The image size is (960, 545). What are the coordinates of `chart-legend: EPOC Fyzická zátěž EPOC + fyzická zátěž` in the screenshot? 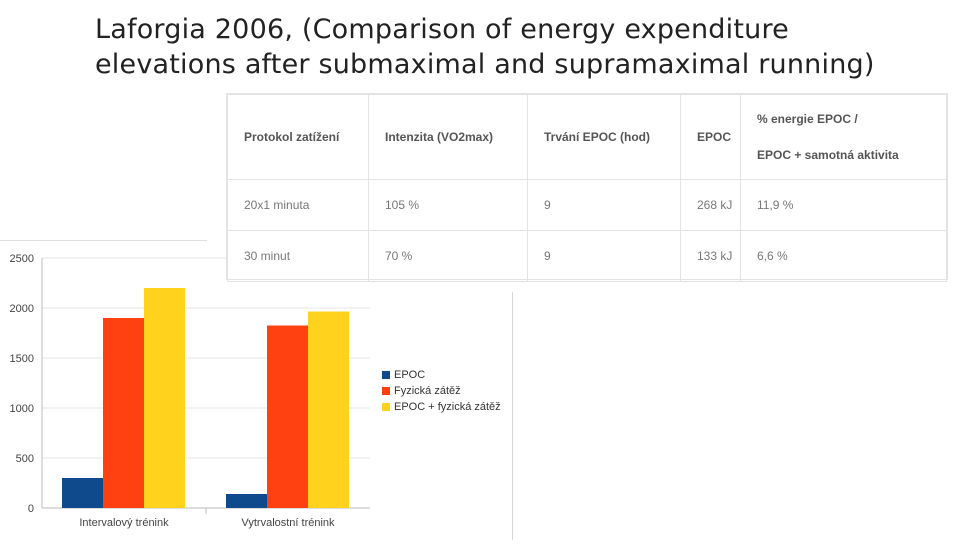 It's located at (441, 391).